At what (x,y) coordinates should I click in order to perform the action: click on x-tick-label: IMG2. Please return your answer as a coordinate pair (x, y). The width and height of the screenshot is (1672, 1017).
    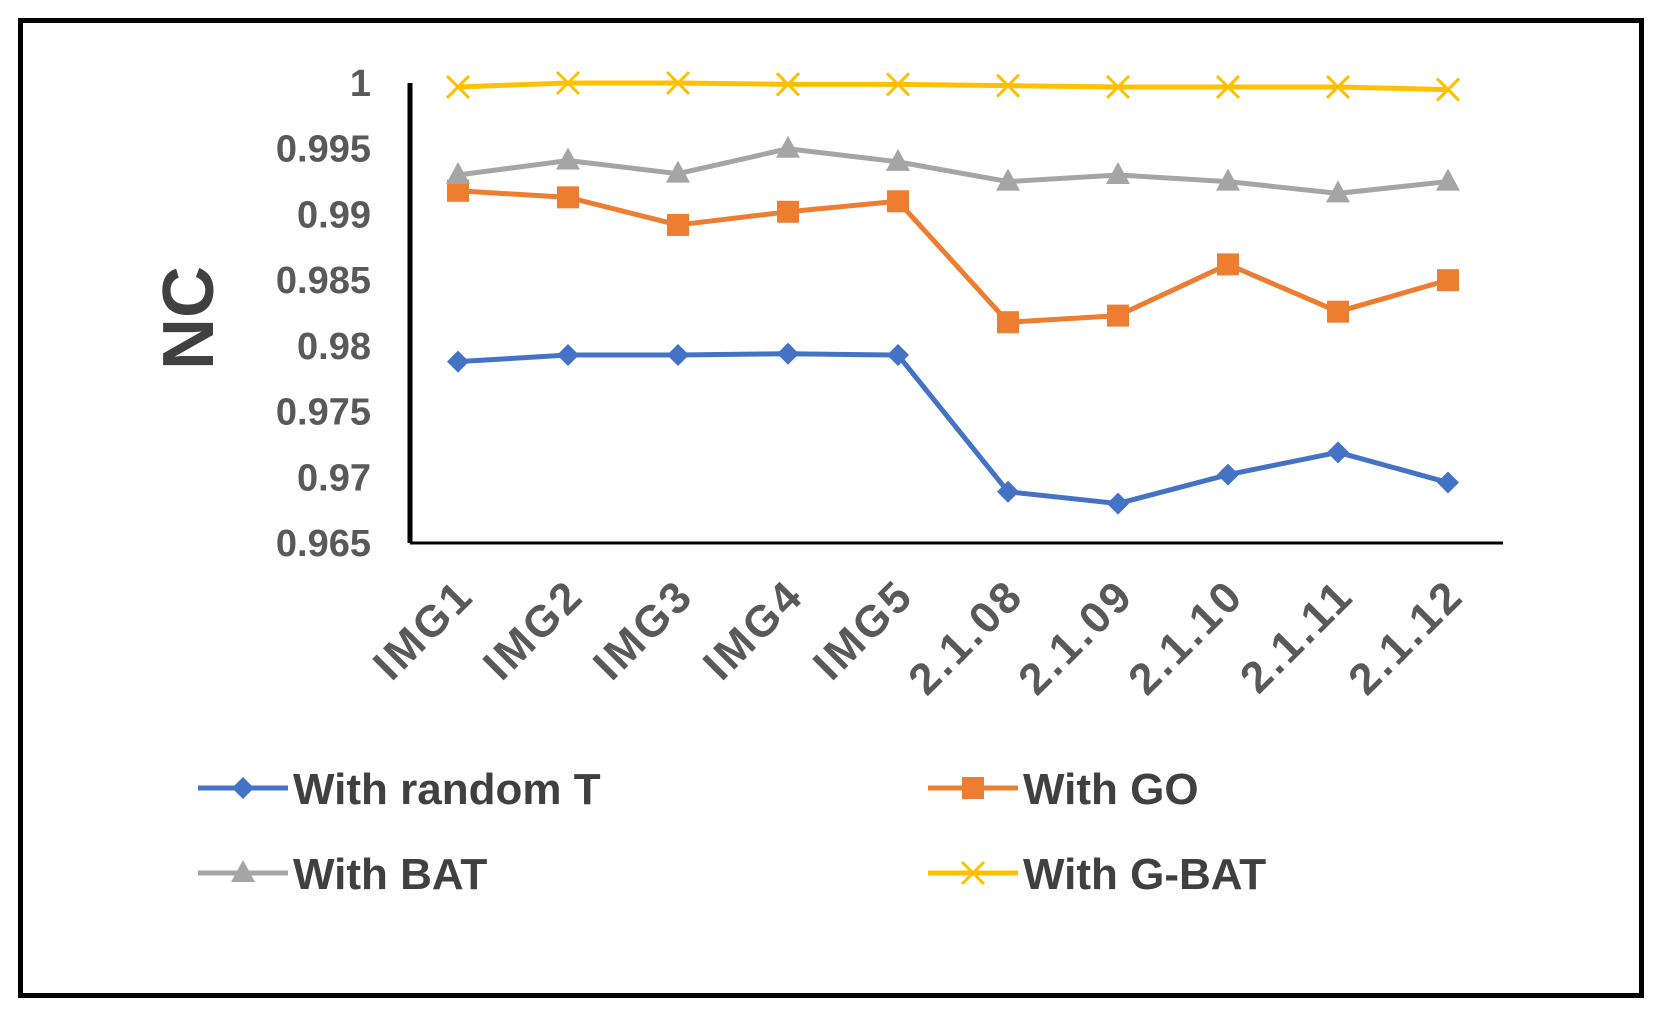
    Looking at the image, I should click on (533, 629).